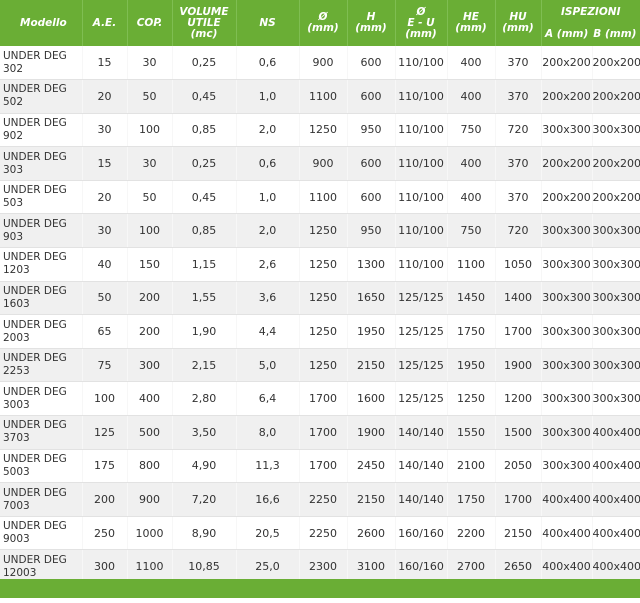 The width and height of the screenshot is (640, 603). Describe the element at coordinates (41, 331) in the screenshot. I see `cell-modello: UNDER DEG 2003` at that location.